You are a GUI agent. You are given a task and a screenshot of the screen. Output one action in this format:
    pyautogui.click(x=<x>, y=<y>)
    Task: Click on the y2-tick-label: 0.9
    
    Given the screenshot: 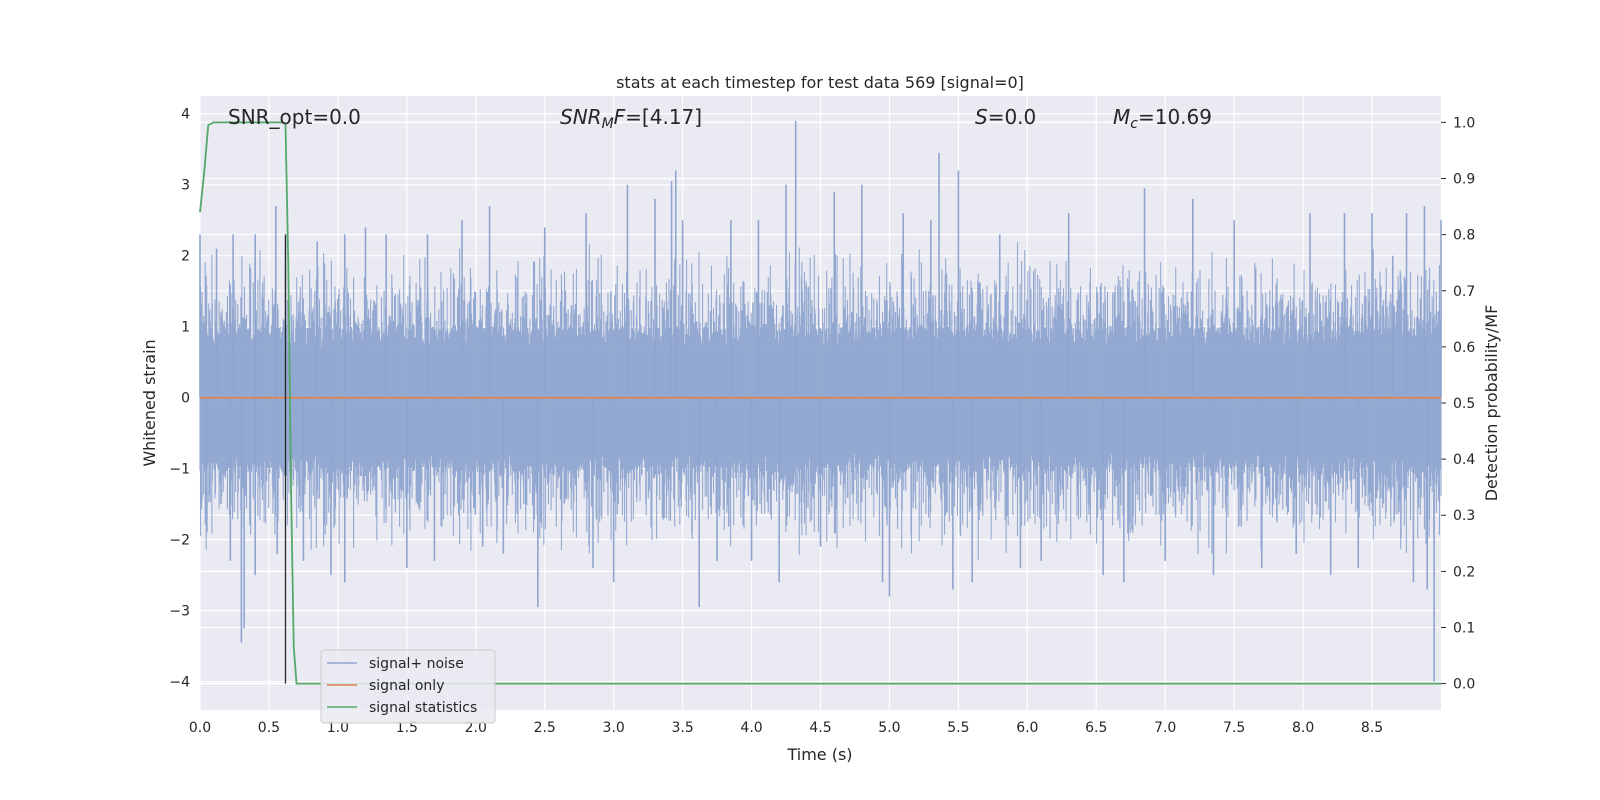 What is the action you would take?
    pyautogui.click(x=1464, y=180)
    